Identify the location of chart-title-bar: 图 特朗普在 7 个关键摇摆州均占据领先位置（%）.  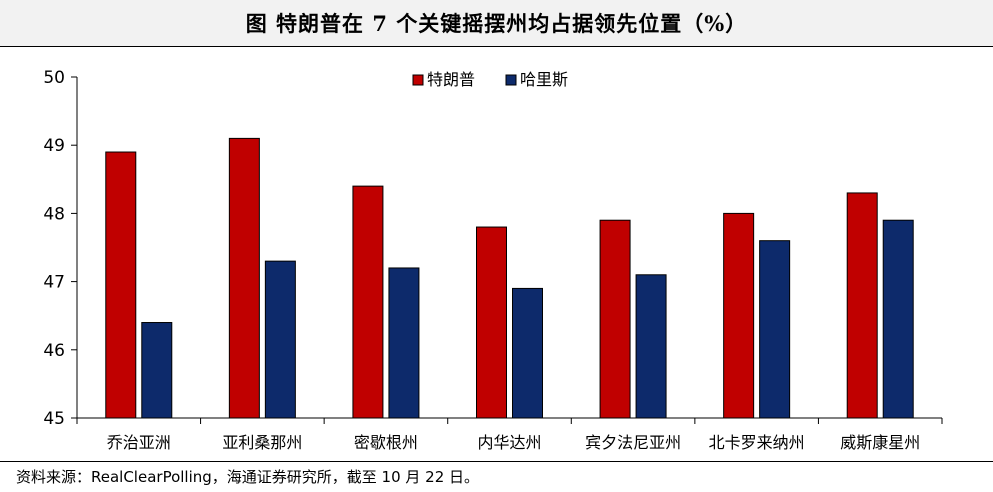
(496, 23).